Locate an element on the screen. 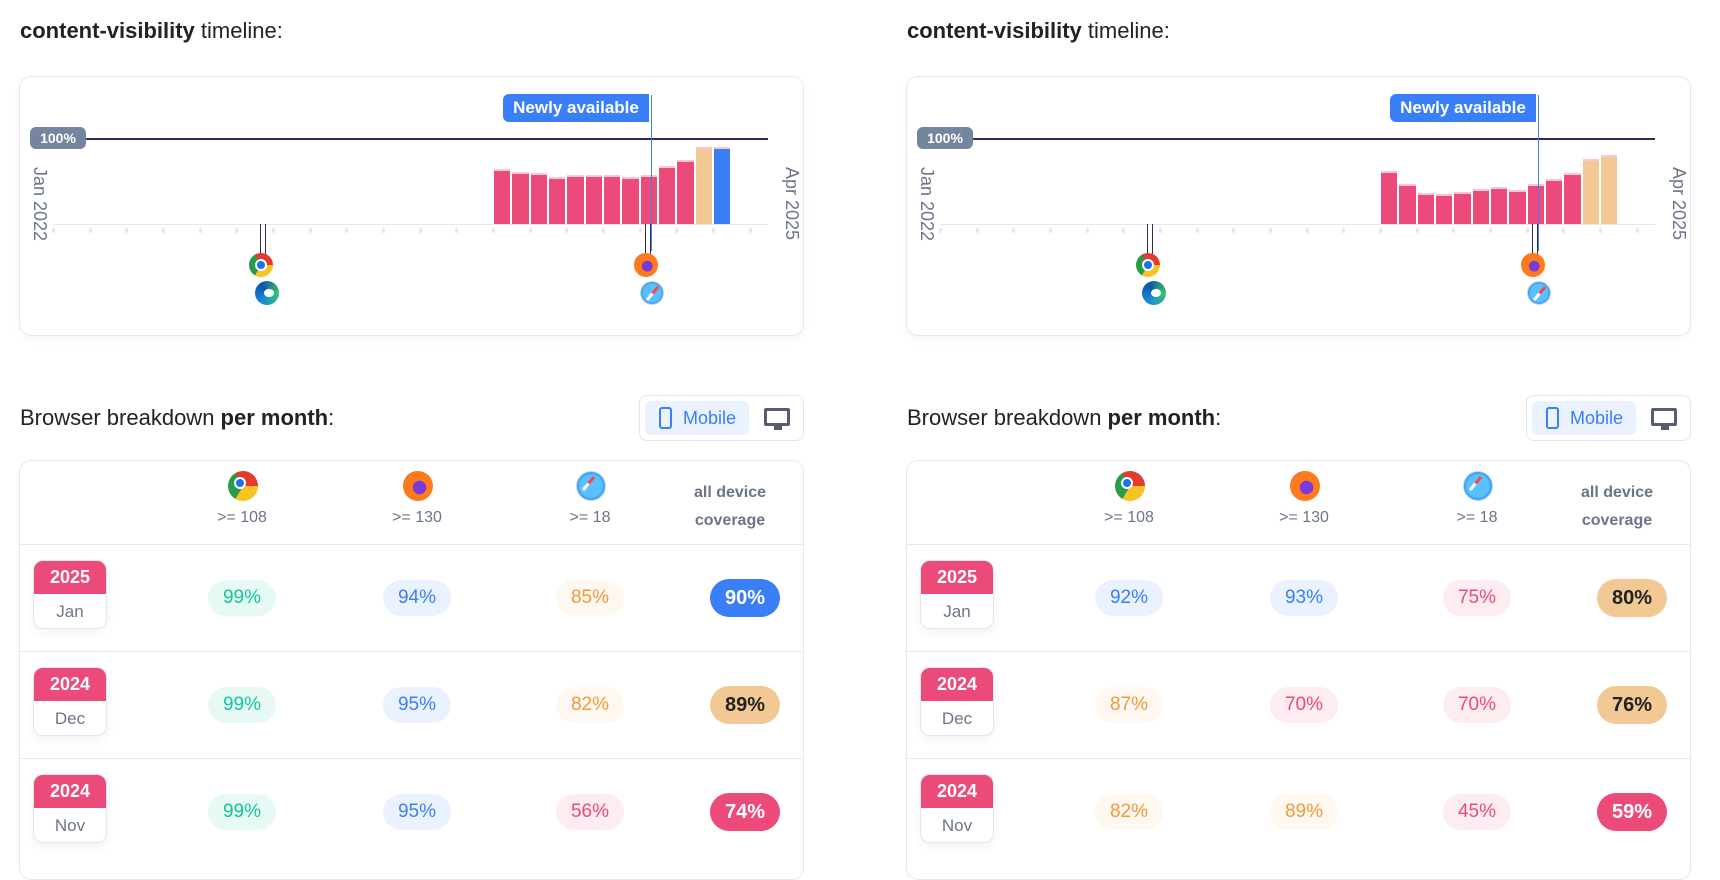 Image resolution: width=1720 pixels, height=880 pixels. x-end-label: Apr 2025 is located at coordinates (1679, 204).